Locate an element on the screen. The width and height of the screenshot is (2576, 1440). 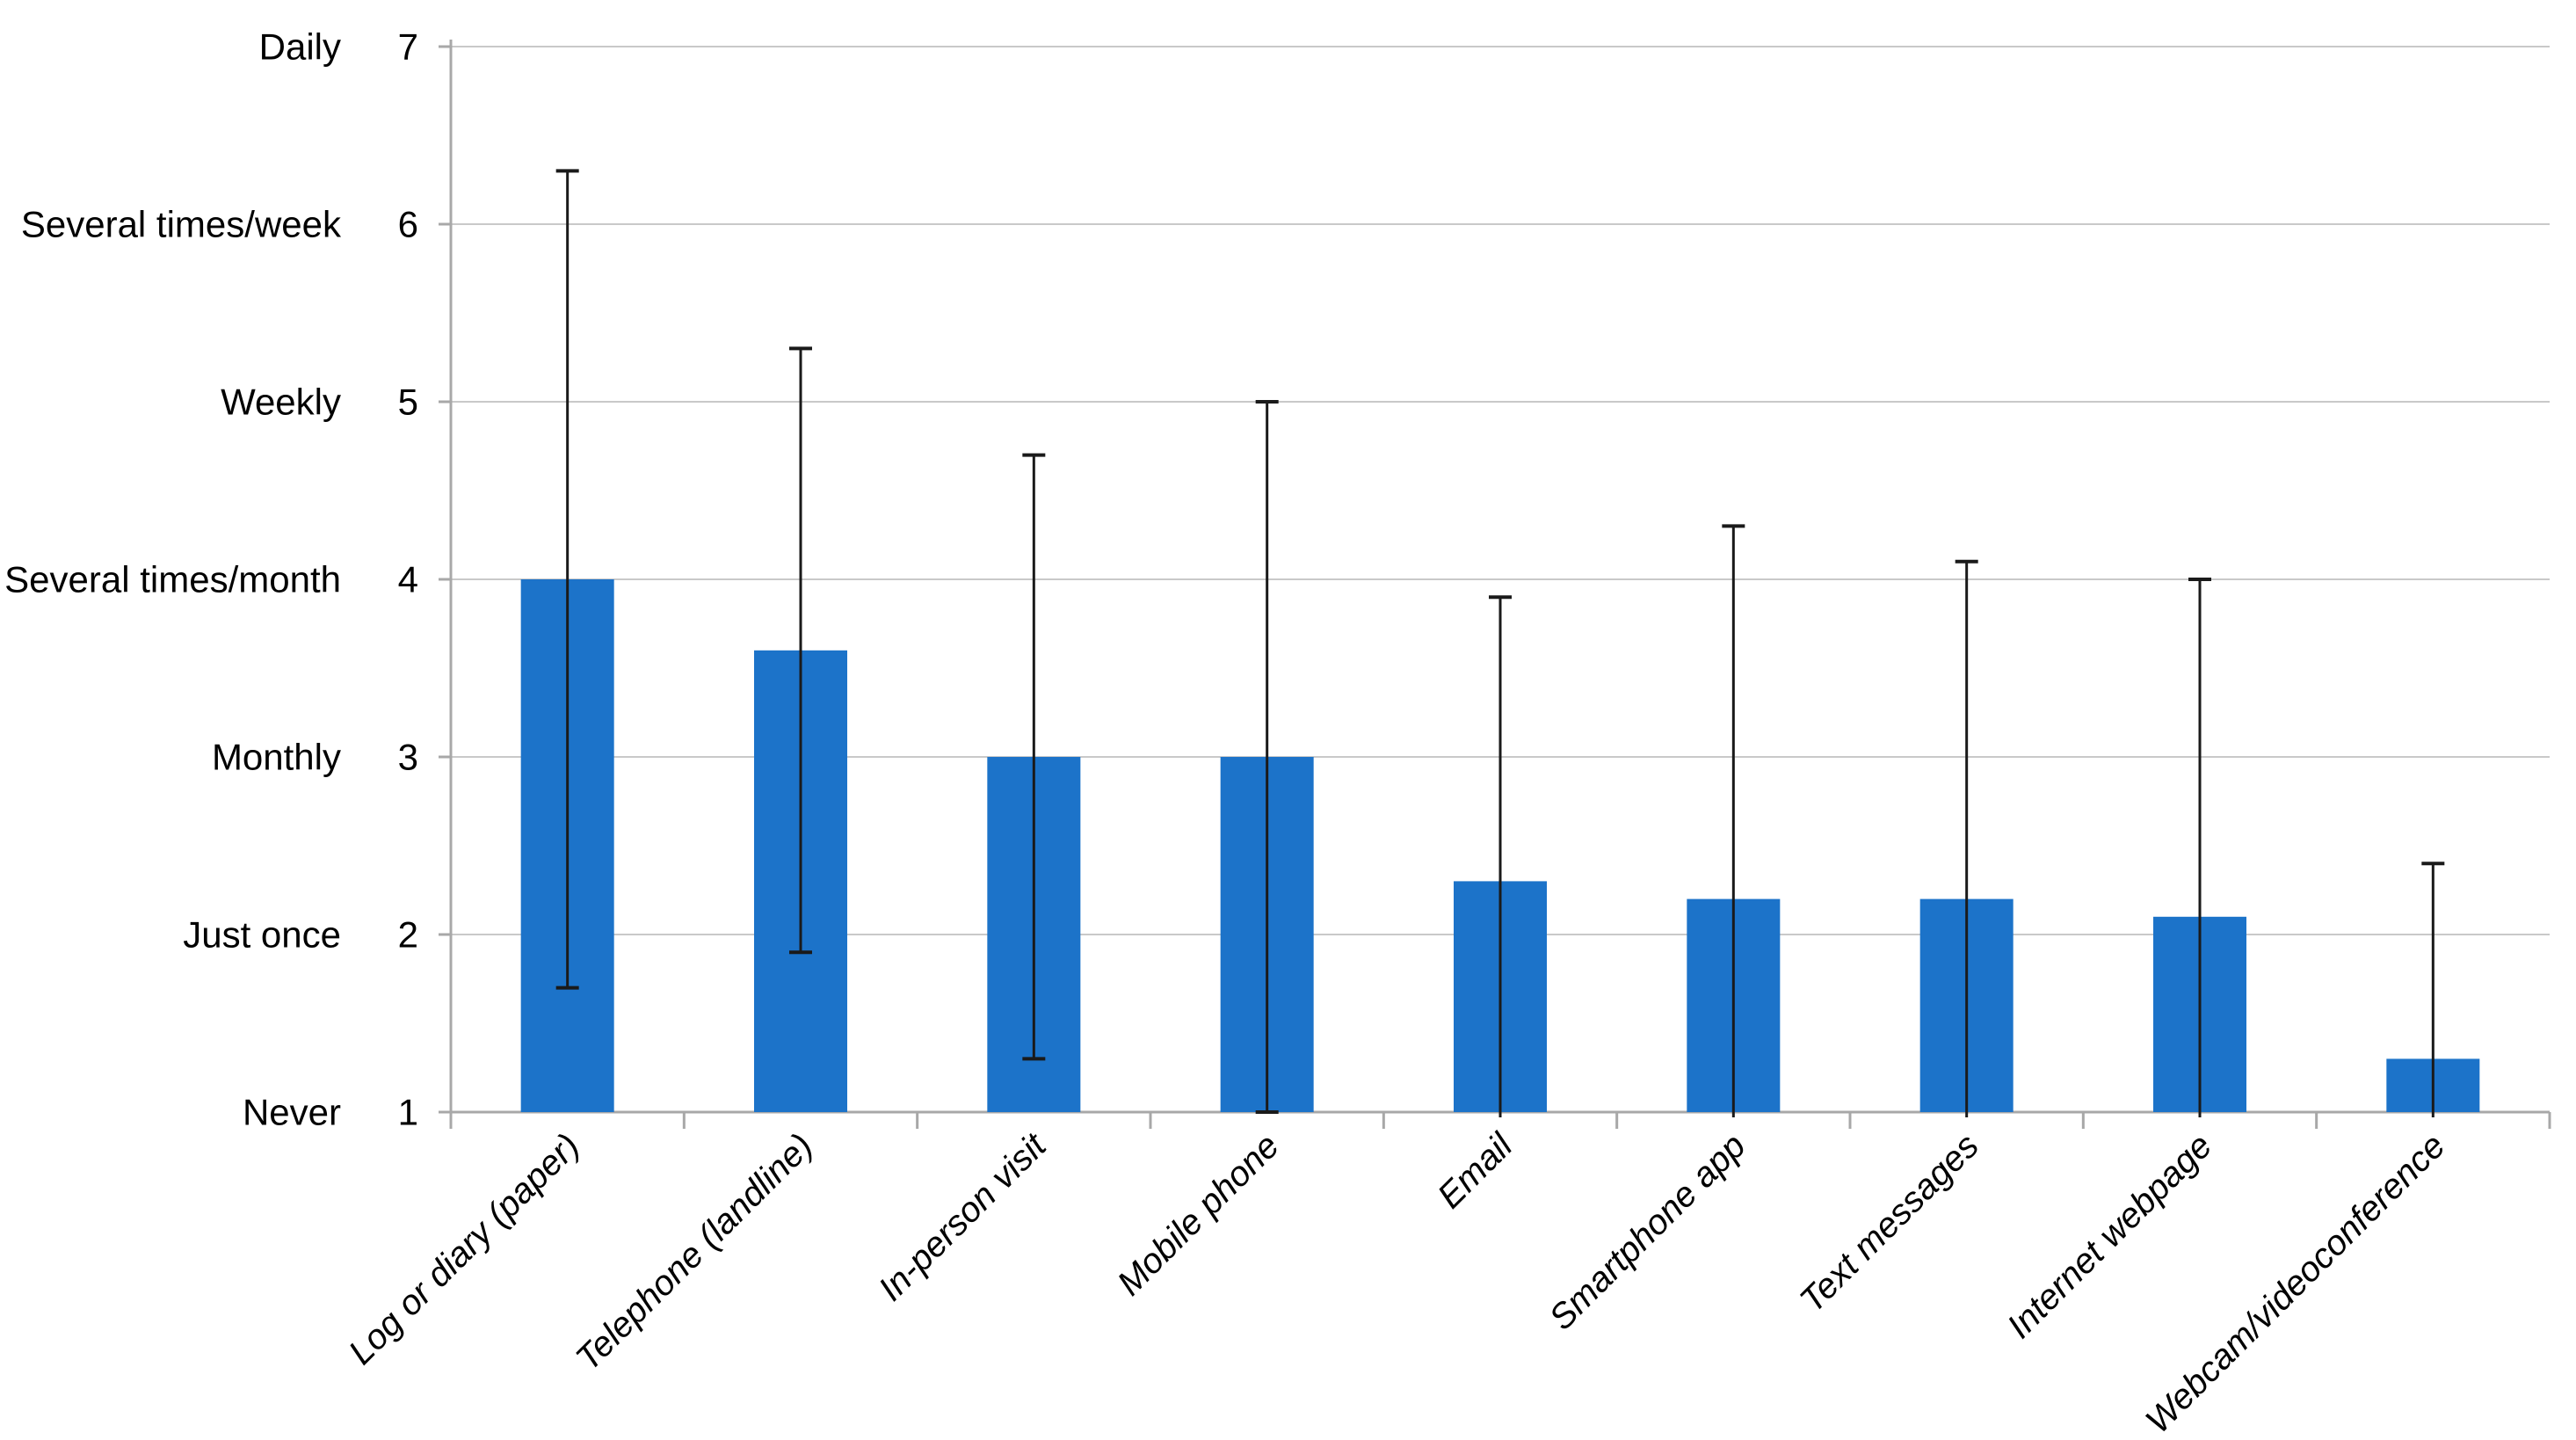
y-axis-scale-label: Daily is located at coordinates (300, 47).